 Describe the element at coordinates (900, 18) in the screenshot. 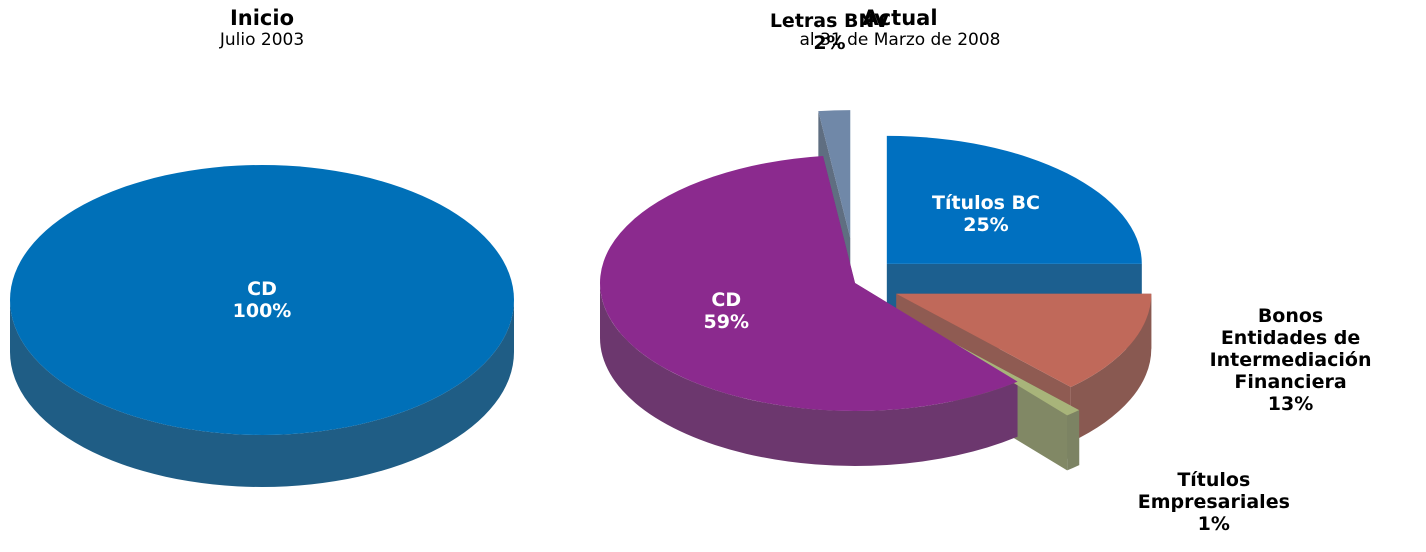

I see `chart-title: Actual` at that location.